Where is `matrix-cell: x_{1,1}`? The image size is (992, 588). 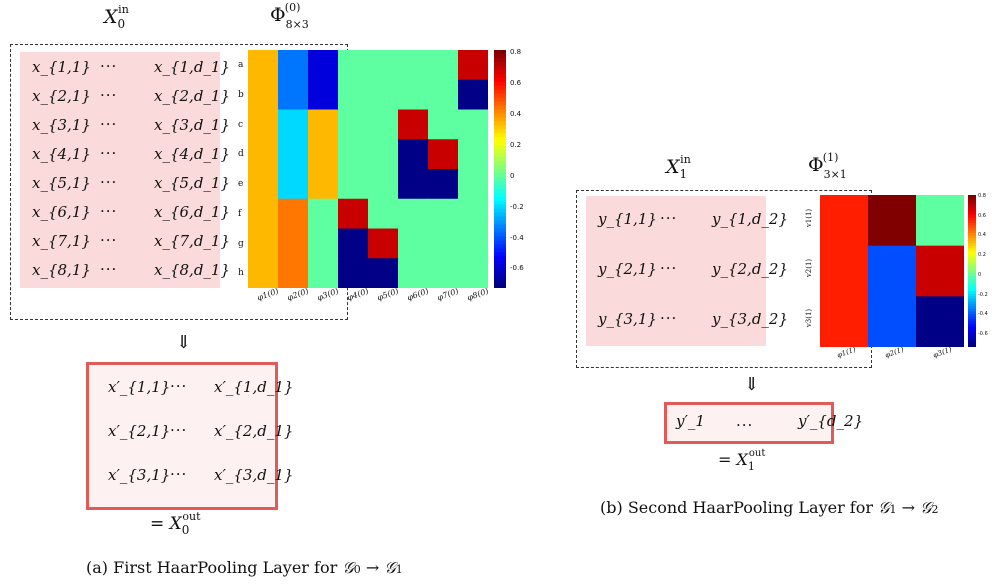 matrix-cell: x_{1,1} is located at coordinates (61, 67).